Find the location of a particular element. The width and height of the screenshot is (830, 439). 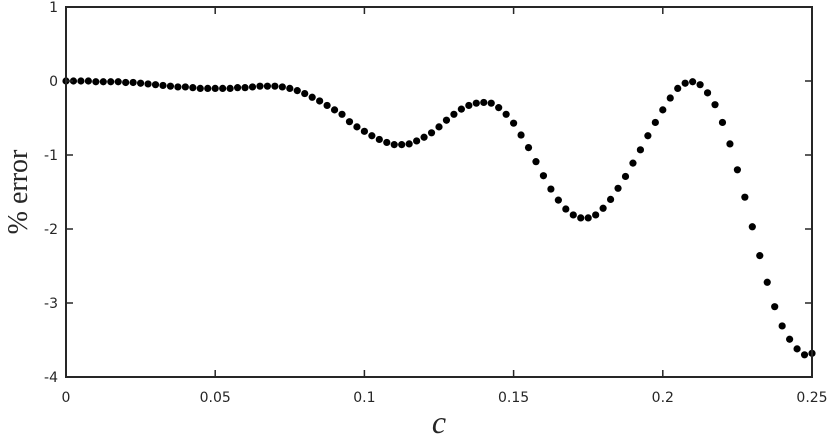

x-tick-label: 0.2 is located at coordinates (663, 398).